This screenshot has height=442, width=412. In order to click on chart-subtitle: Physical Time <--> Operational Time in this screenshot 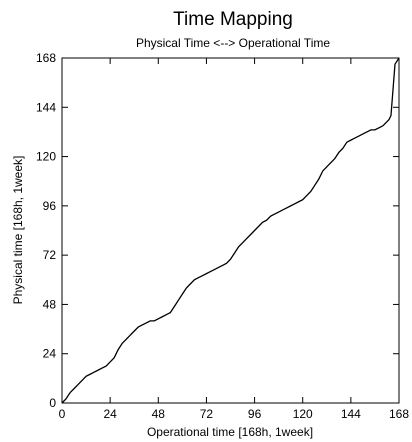, I will do `click(233, 43)`.